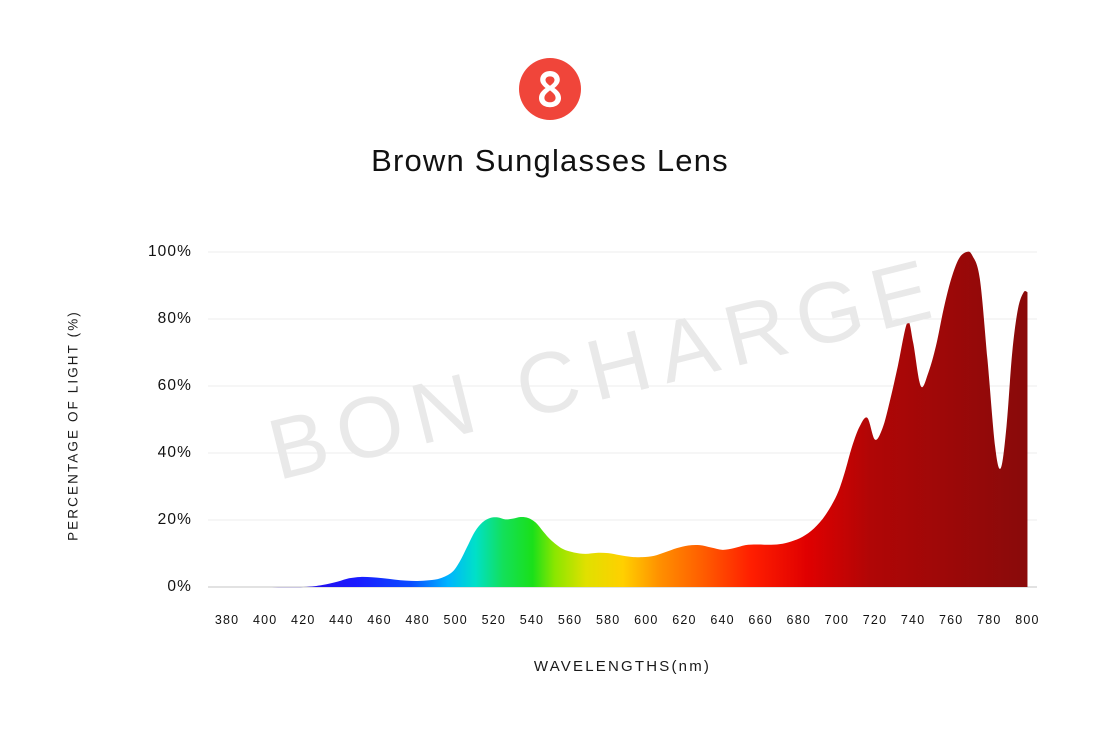 The image size is (1100, 734). Describe the element at coordinates (646, 620) in the screenshot. I see `x-tick-label: 600` at that location.